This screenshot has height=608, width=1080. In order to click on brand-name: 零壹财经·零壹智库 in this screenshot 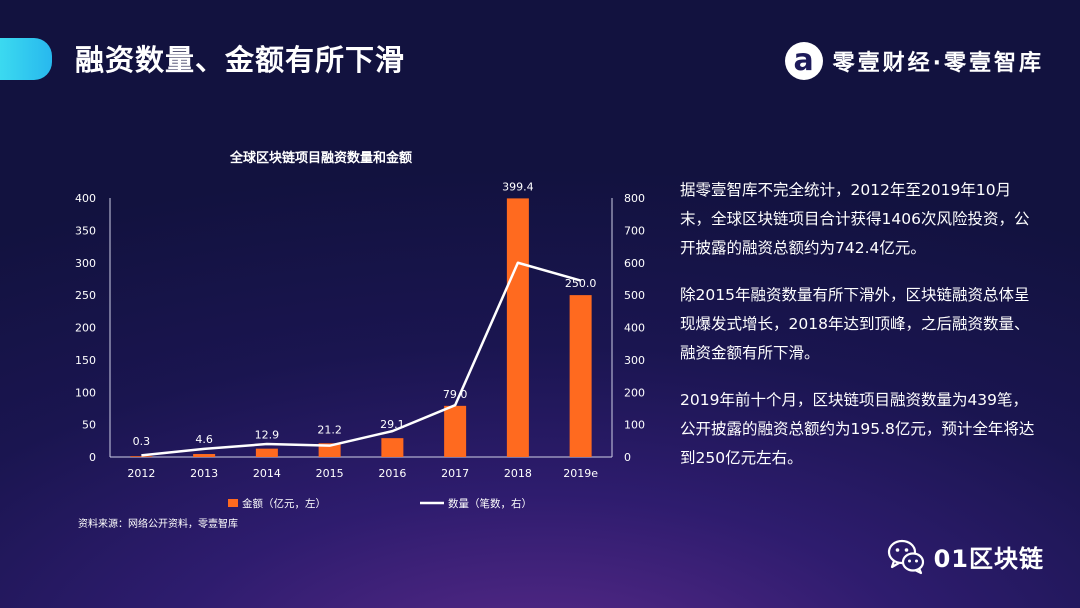, I will do `click(938, 63)`.